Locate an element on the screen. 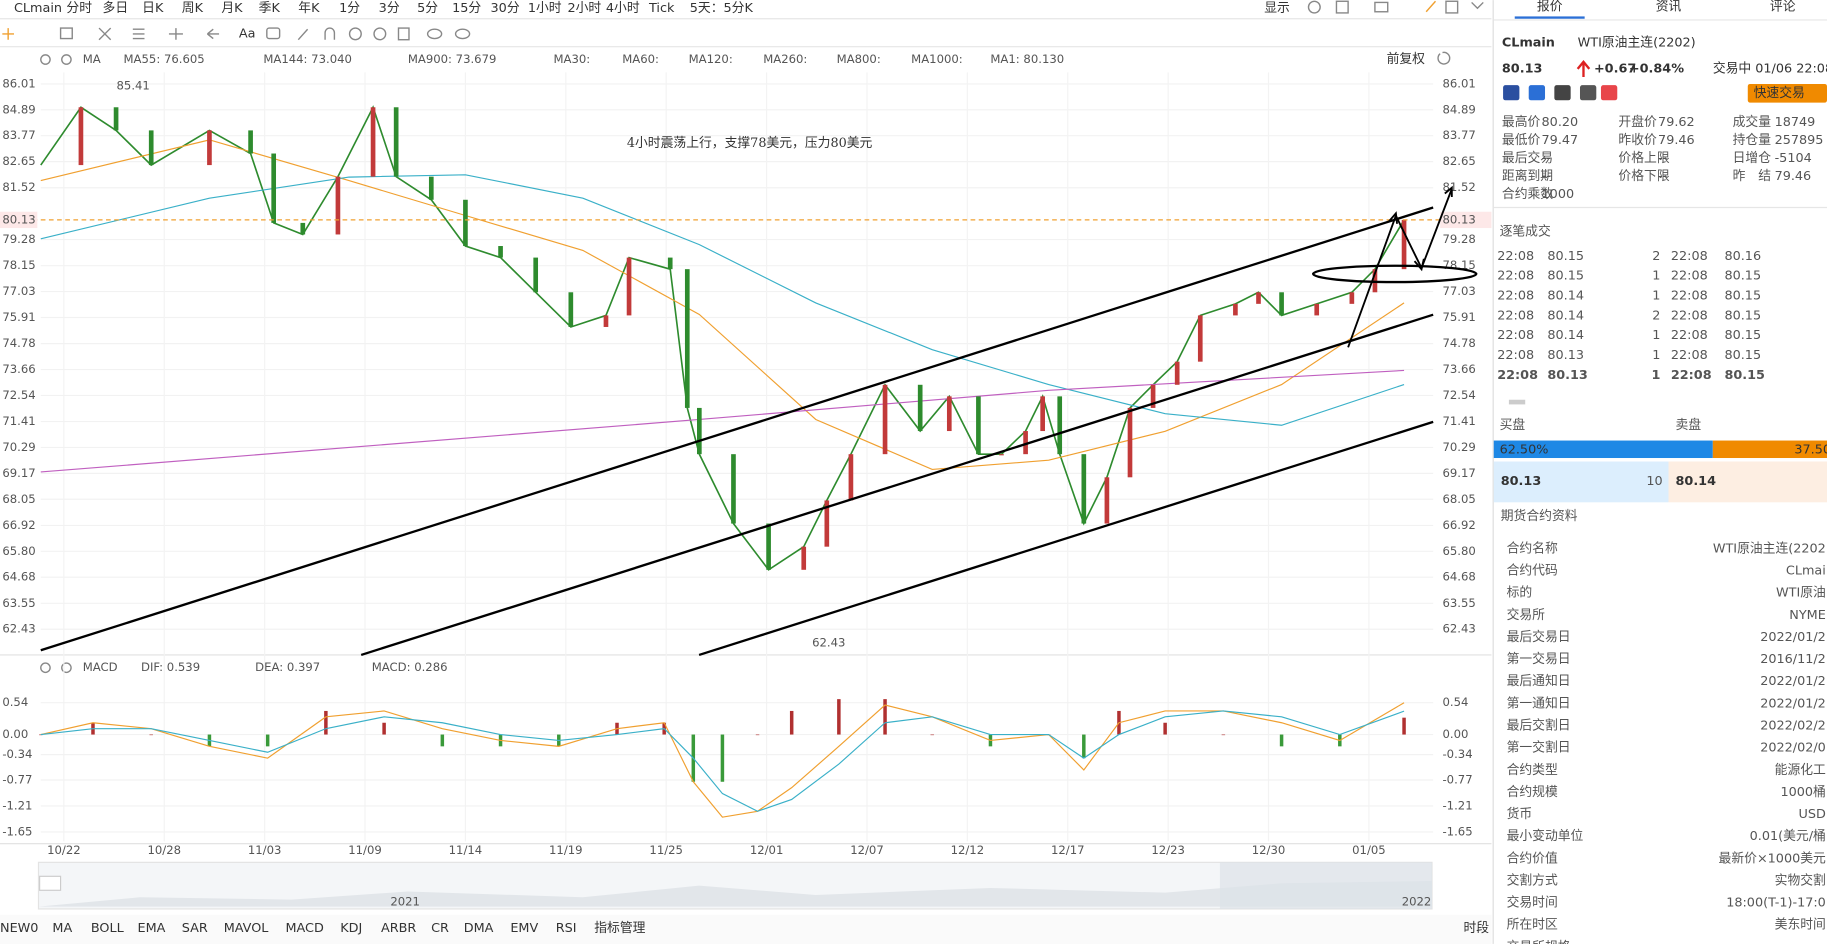 The width and height of the screenshot is (1827, 944). symbol: CLmain is located at coordinates (38, 8).